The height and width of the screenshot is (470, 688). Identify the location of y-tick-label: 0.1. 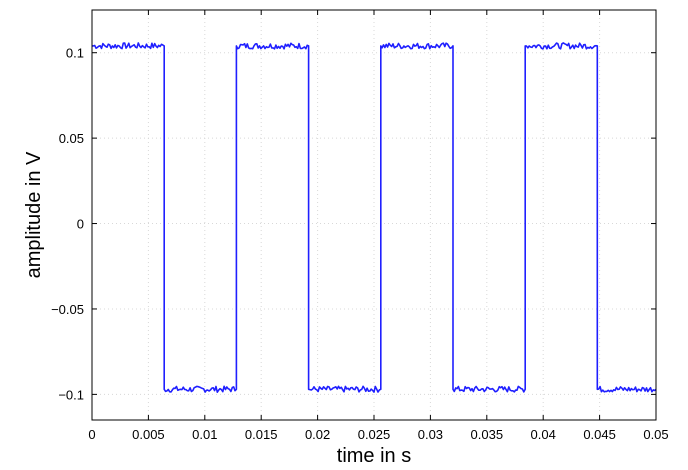
(75, 53).